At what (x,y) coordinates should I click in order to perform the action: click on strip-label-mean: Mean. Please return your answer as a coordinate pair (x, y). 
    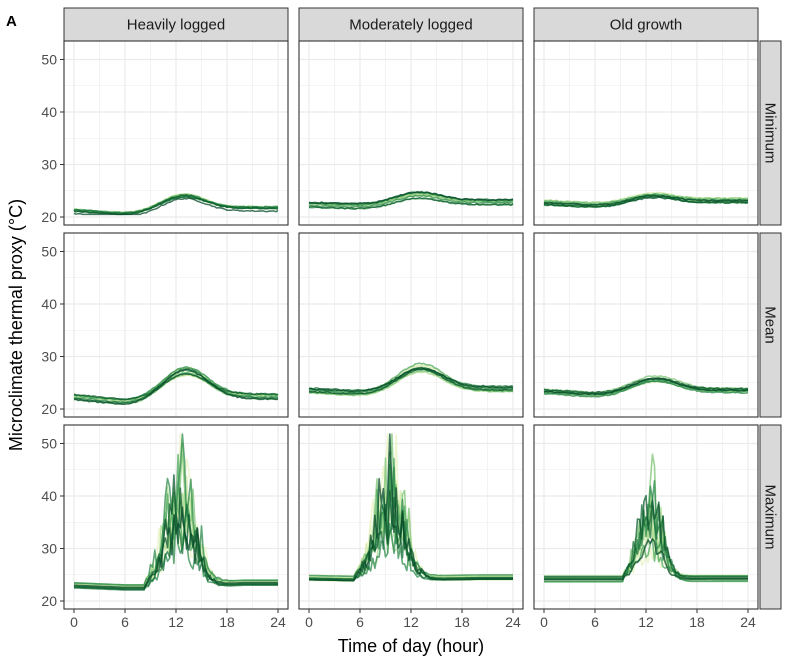
    Looking at the image, I should click on (770, 325).